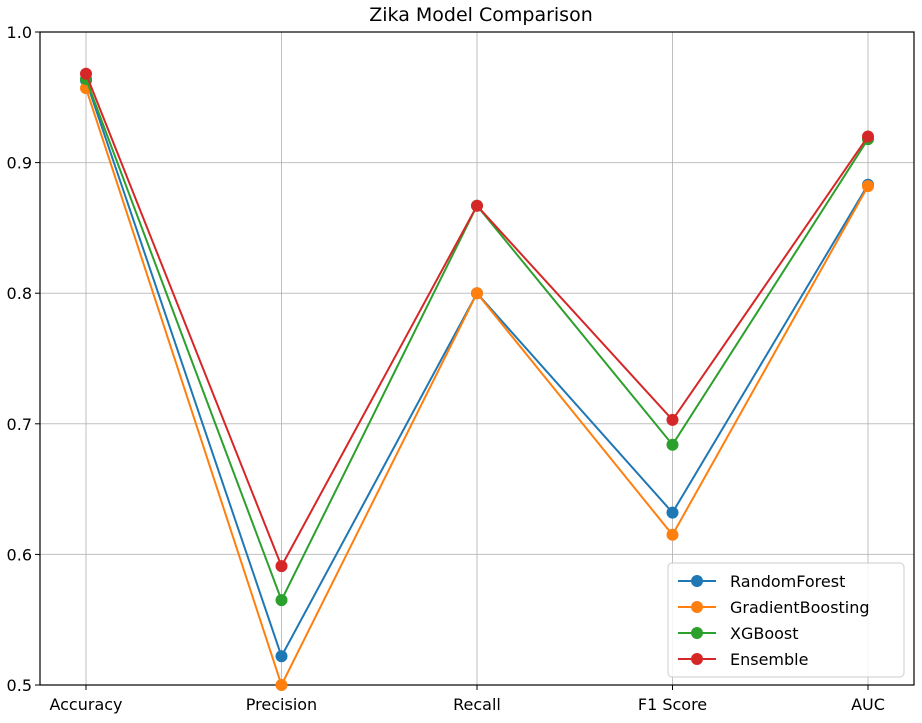 This screenshot has height=723, width=922. Describe the element at coordinates (800, 607) in the screenshot. I see `legend-label-gradientboosting: GradientBoosting` at that location.